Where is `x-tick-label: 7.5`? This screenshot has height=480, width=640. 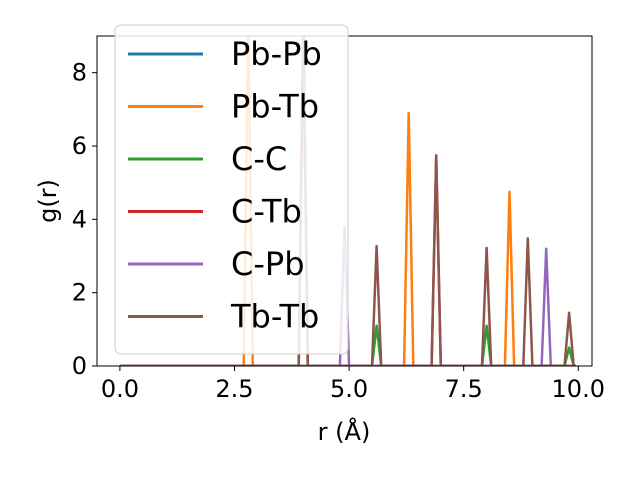 x-tick-label: 7.5 is located at coordinates (464, 389).